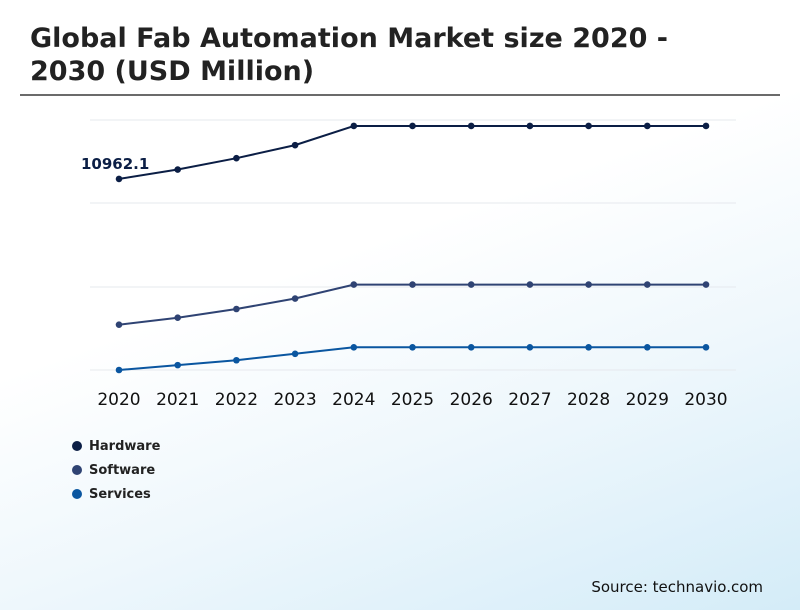  Describe the element at coordinates (471, 400) in the screenshot. I see `x-tick-label-6: 2026` at that location.